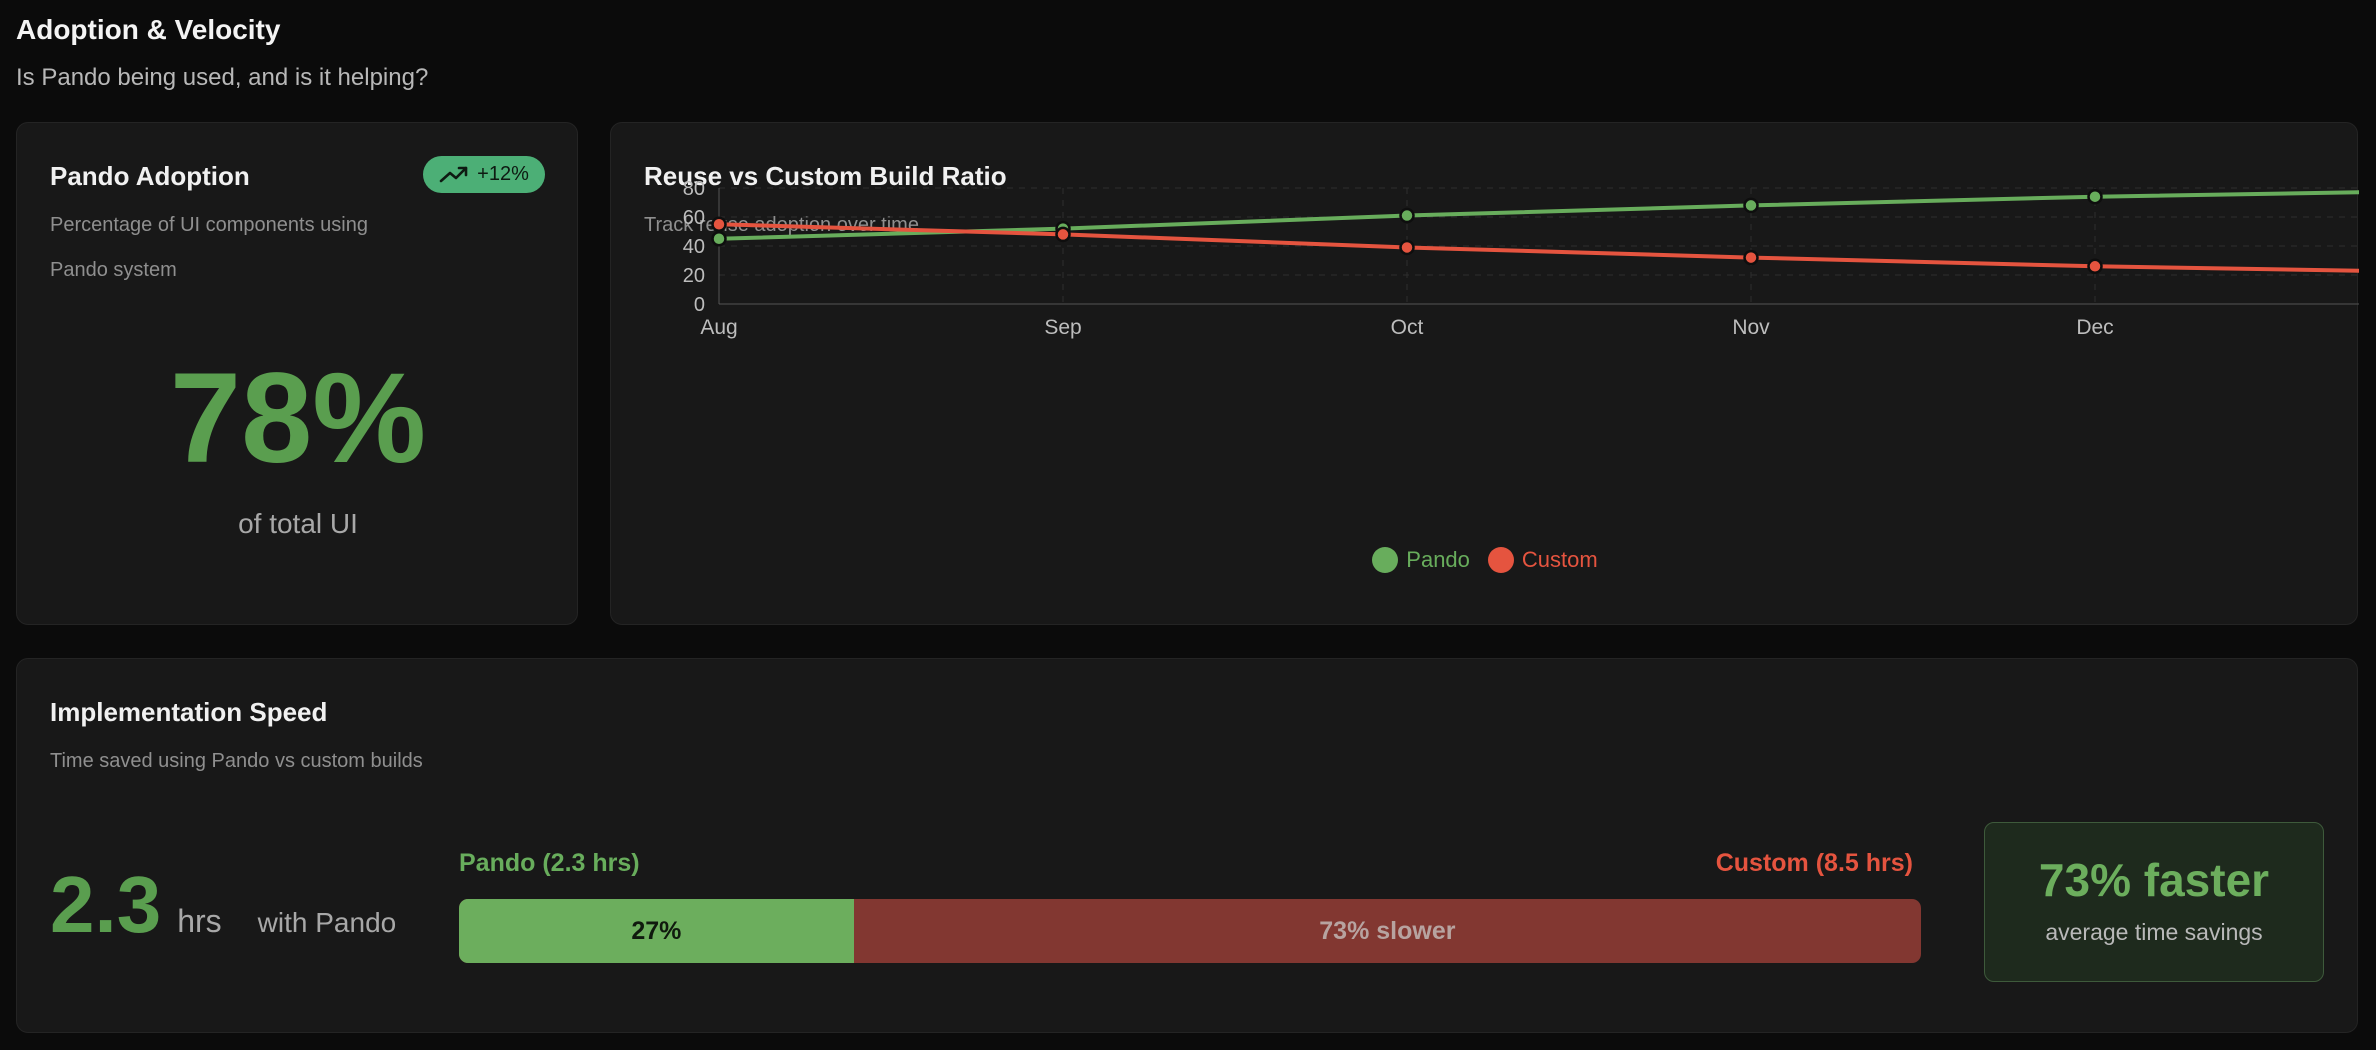  What do you see at coordinates (718, 327) in the screenshot?
I see `x-tick-label: Aug` at bounding box center [718, 327].